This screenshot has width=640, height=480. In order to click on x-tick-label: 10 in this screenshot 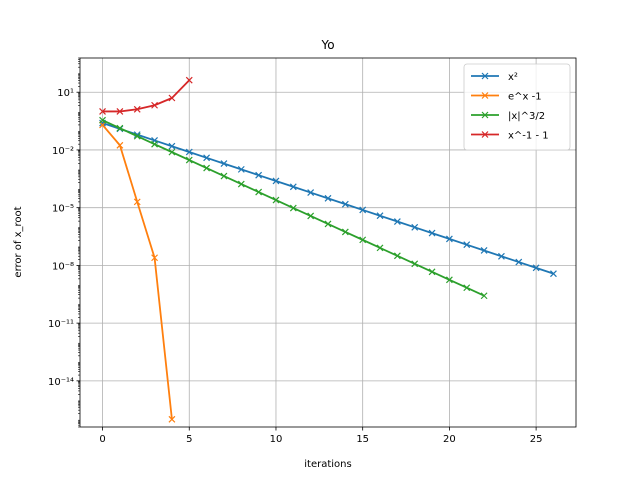, I will do `click(276, 439)`.